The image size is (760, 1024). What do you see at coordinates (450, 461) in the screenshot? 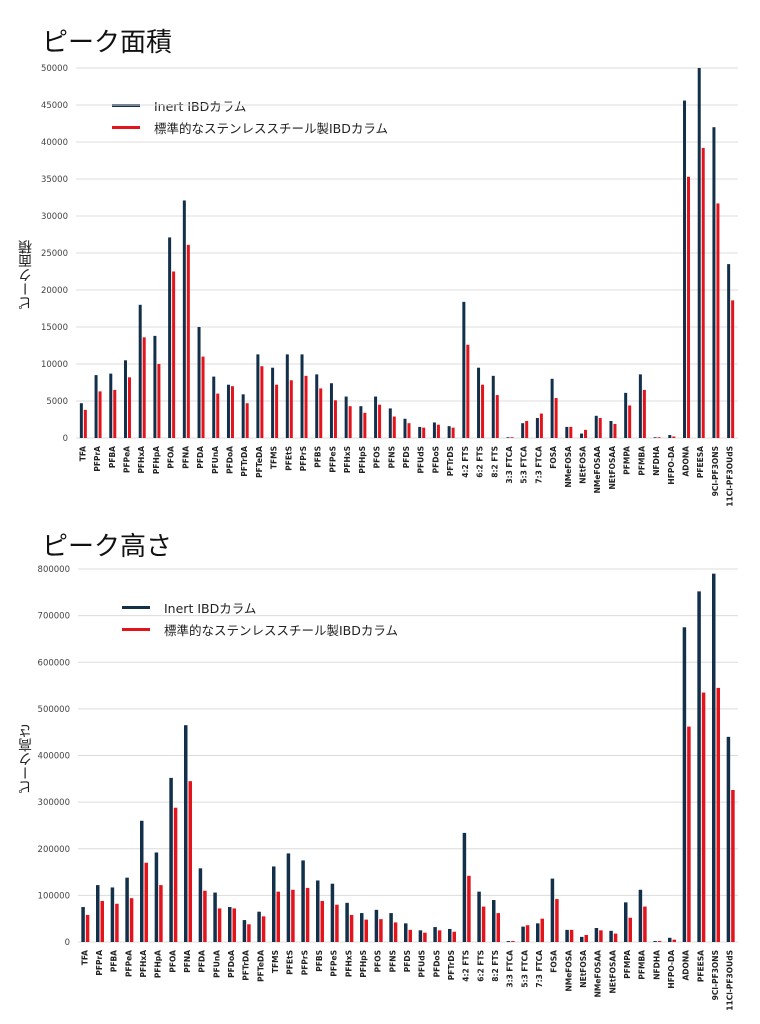
I see `x-tick-label: PFTrDS` at bounding box center [450, 461].